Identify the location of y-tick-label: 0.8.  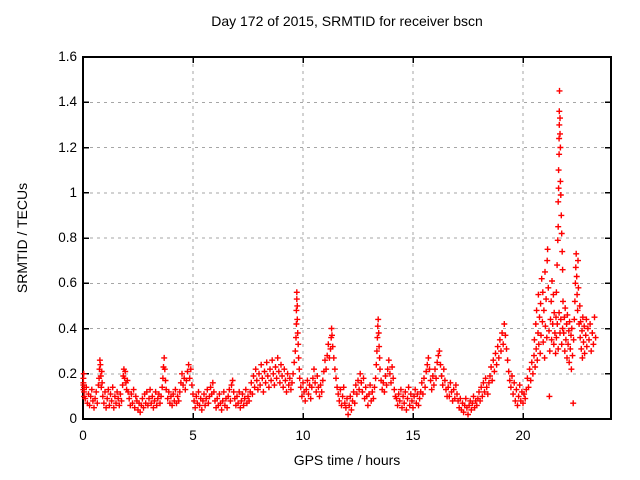
(67, 237).